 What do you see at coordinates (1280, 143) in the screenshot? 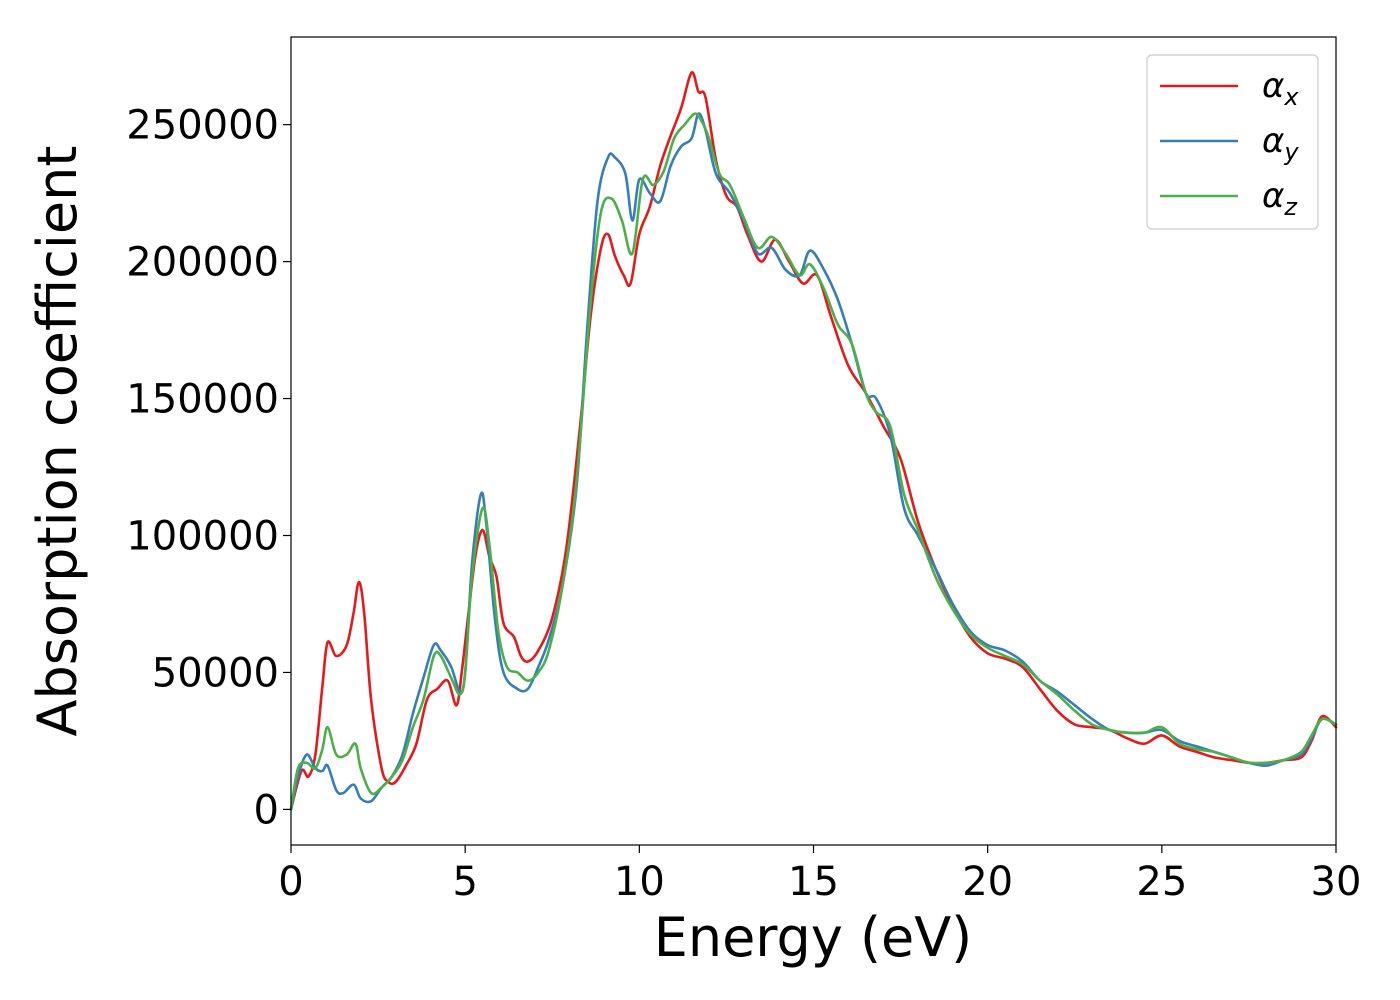
I see `legend-label-alpha-y: αy` at bounding box center [1280, 143].